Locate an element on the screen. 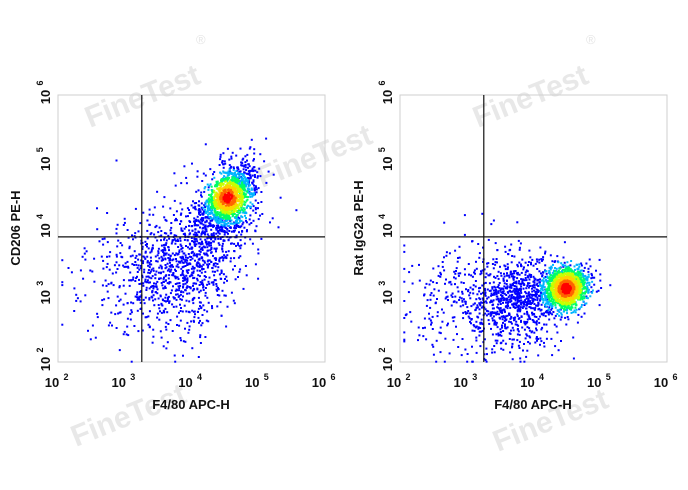 The width and height of the screenshot is (688, 490). watermark-text: FineTest is located at coordinates (550, 421).